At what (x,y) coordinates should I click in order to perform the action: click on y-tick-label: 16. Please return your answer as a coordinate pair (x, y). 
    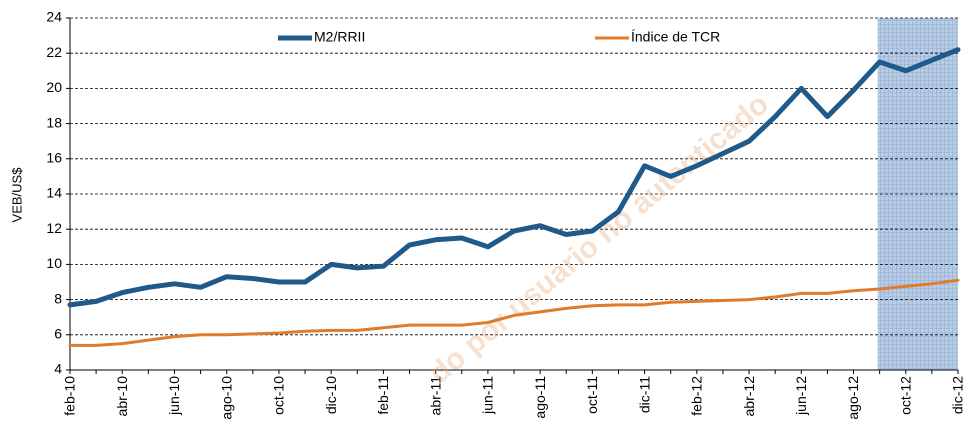
    Looking at the image, I should click on (54, 158).